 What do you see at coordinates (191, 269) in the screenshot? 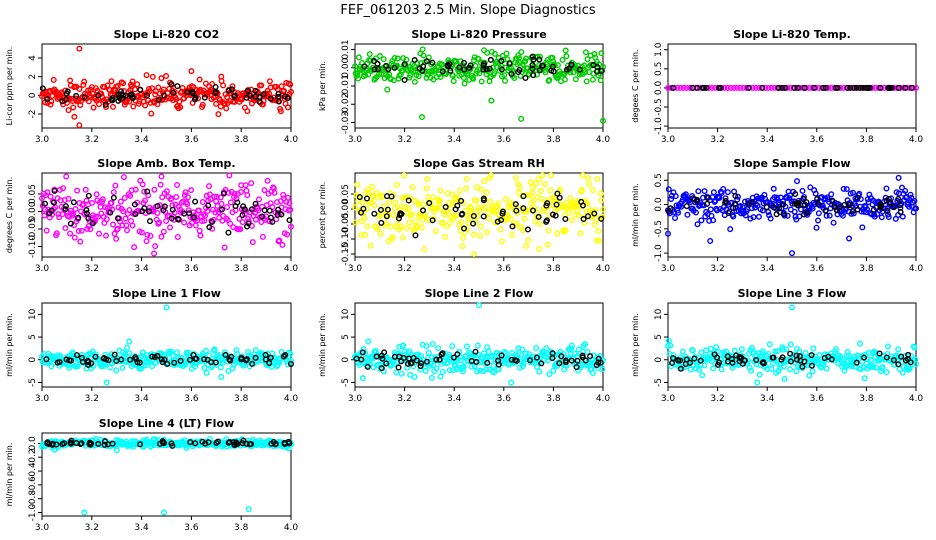
I see `x-tick-label: 3.6` at bounding box center [191, 269].